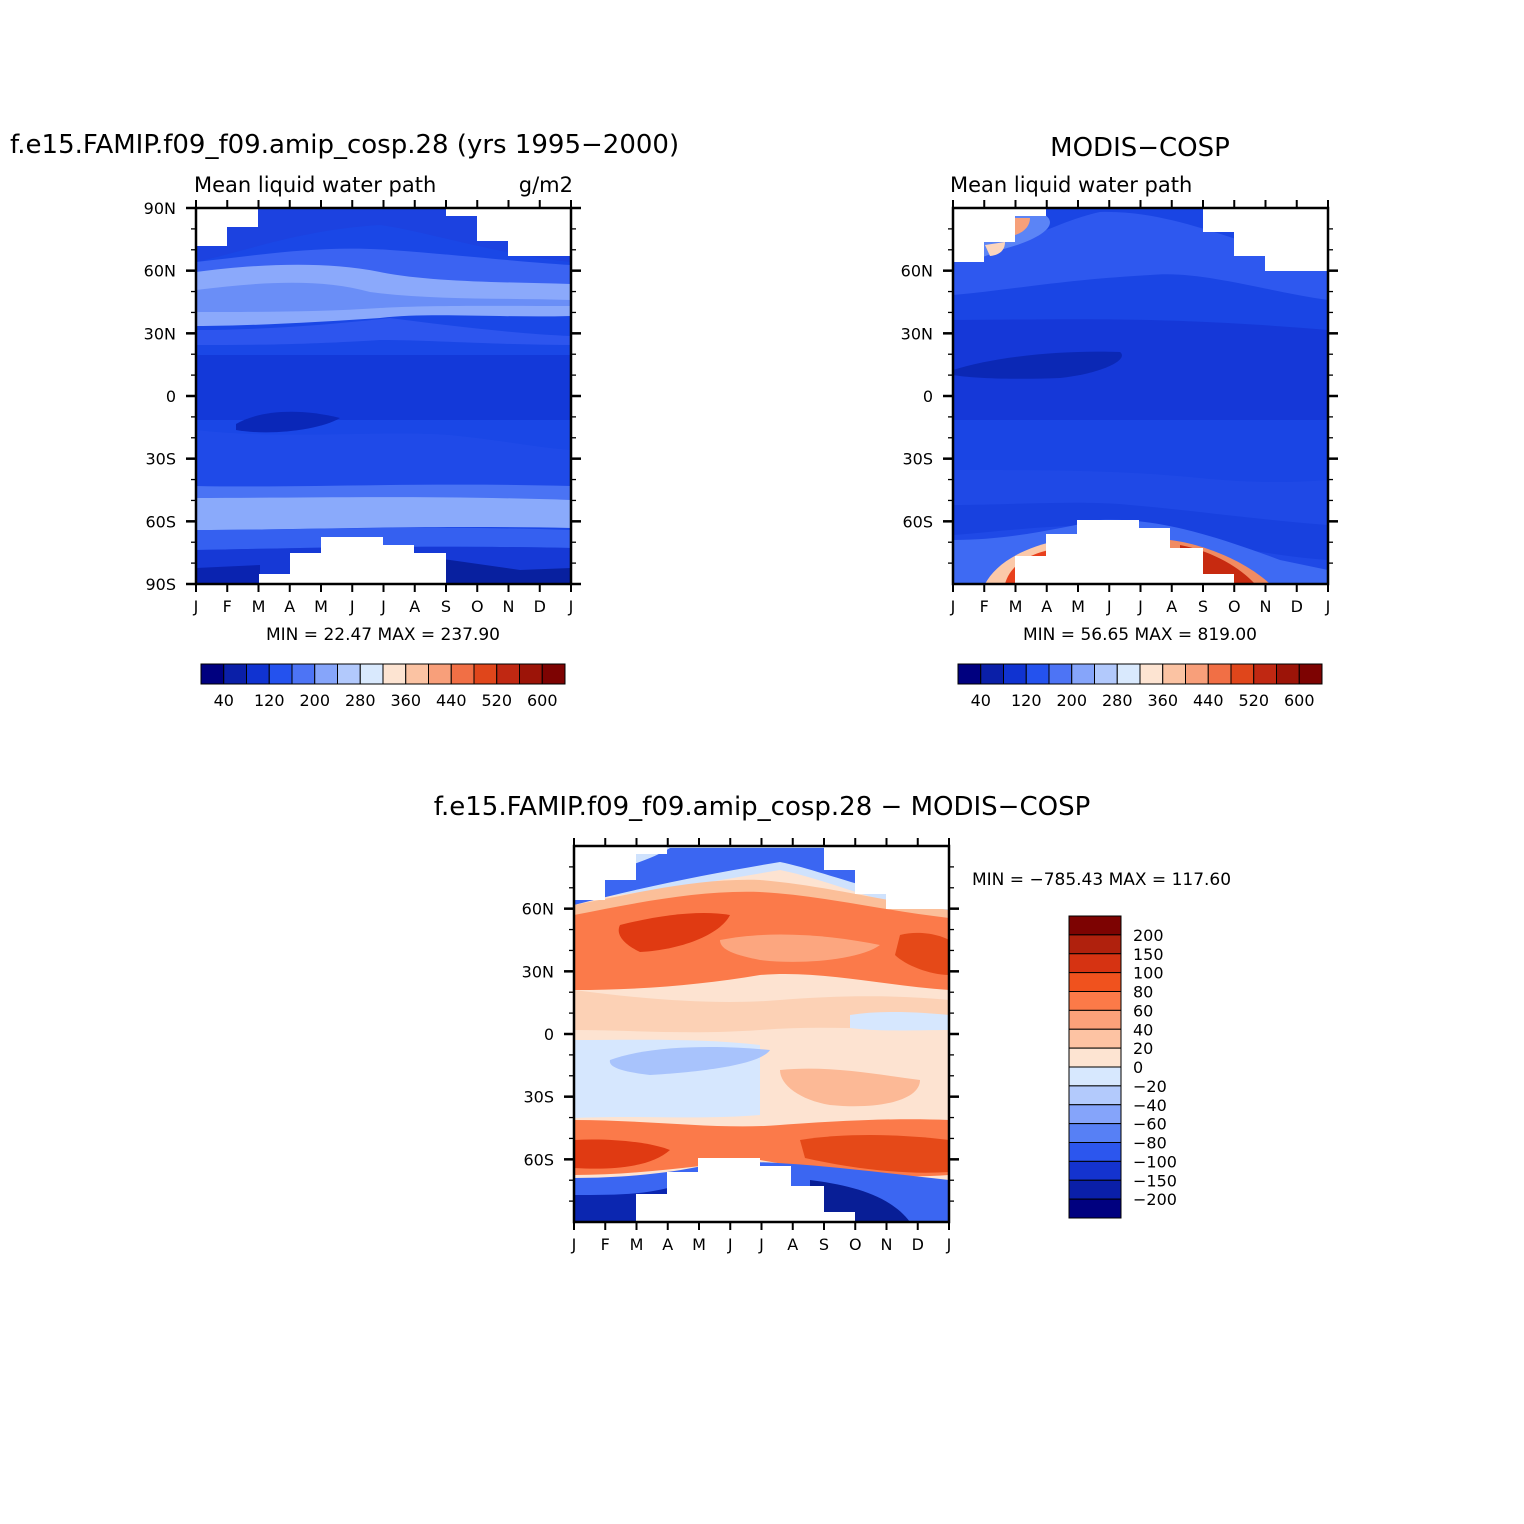 This screenshot has height=1524, width=1524. Describe the element at coordinates (538, 1097) in the screenshot. I see `y-tick-label: 30S` at that location.